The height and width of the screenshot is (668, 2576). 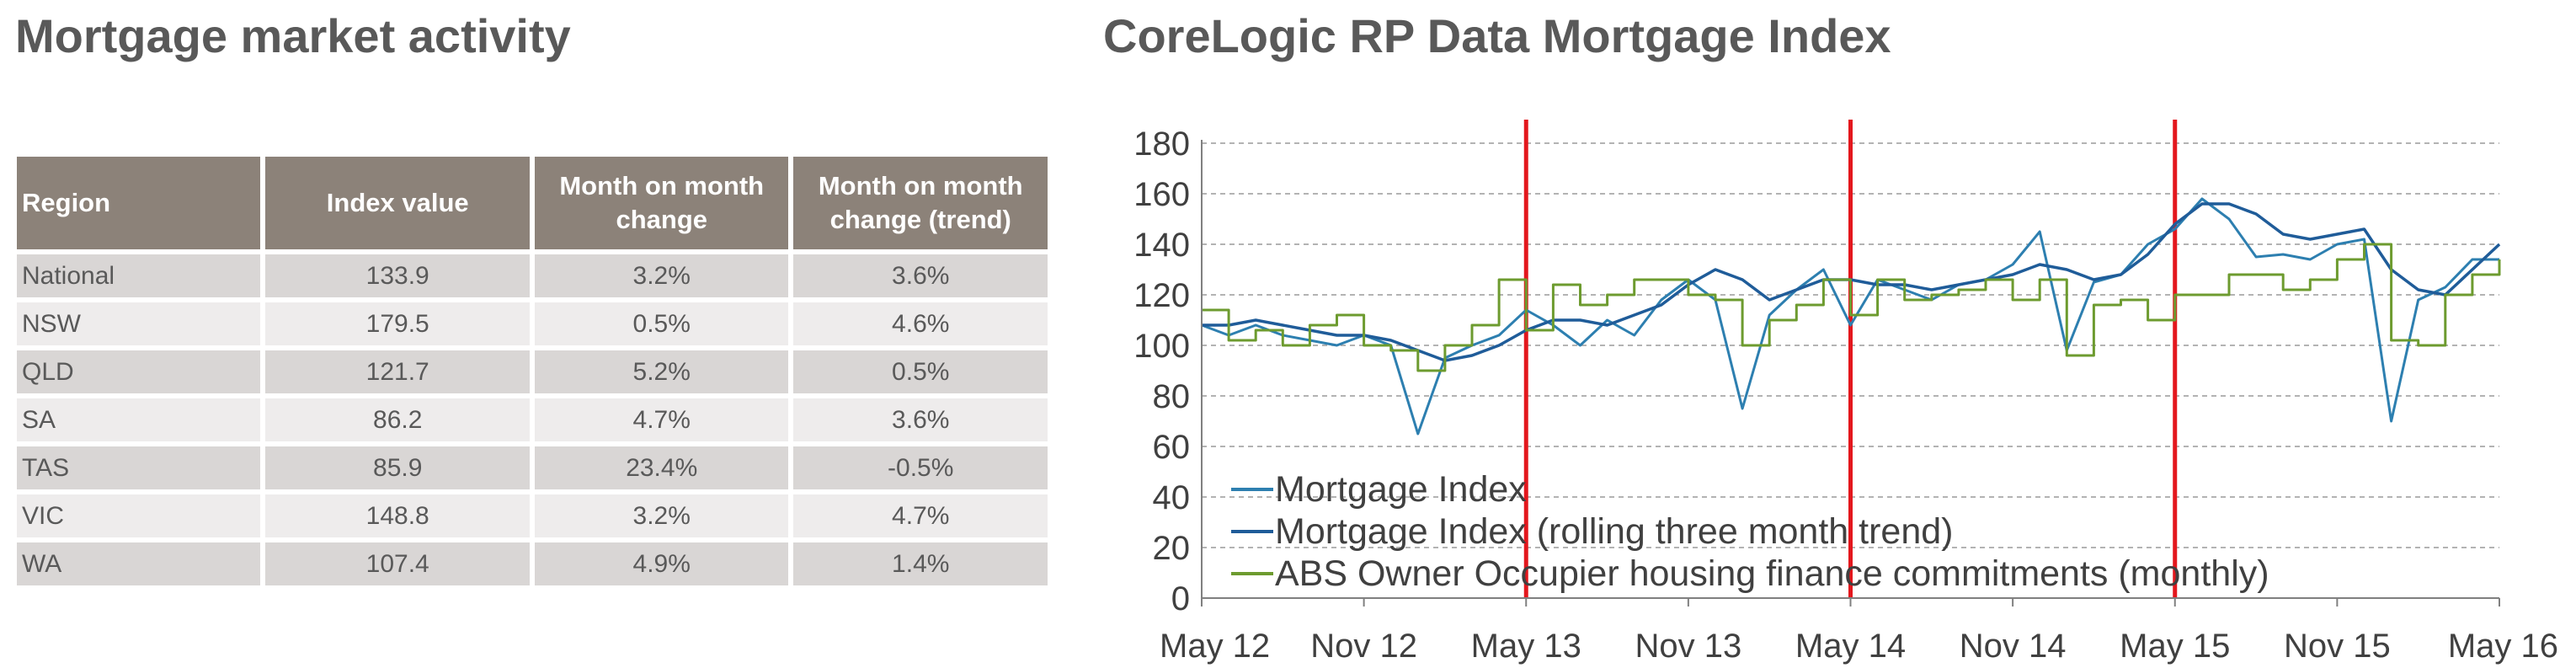 What do you see at coordinates (661, 203) in the screenshot?
I see `column-header-month-on-month: Month on month change` at bounding box center [661, 203].